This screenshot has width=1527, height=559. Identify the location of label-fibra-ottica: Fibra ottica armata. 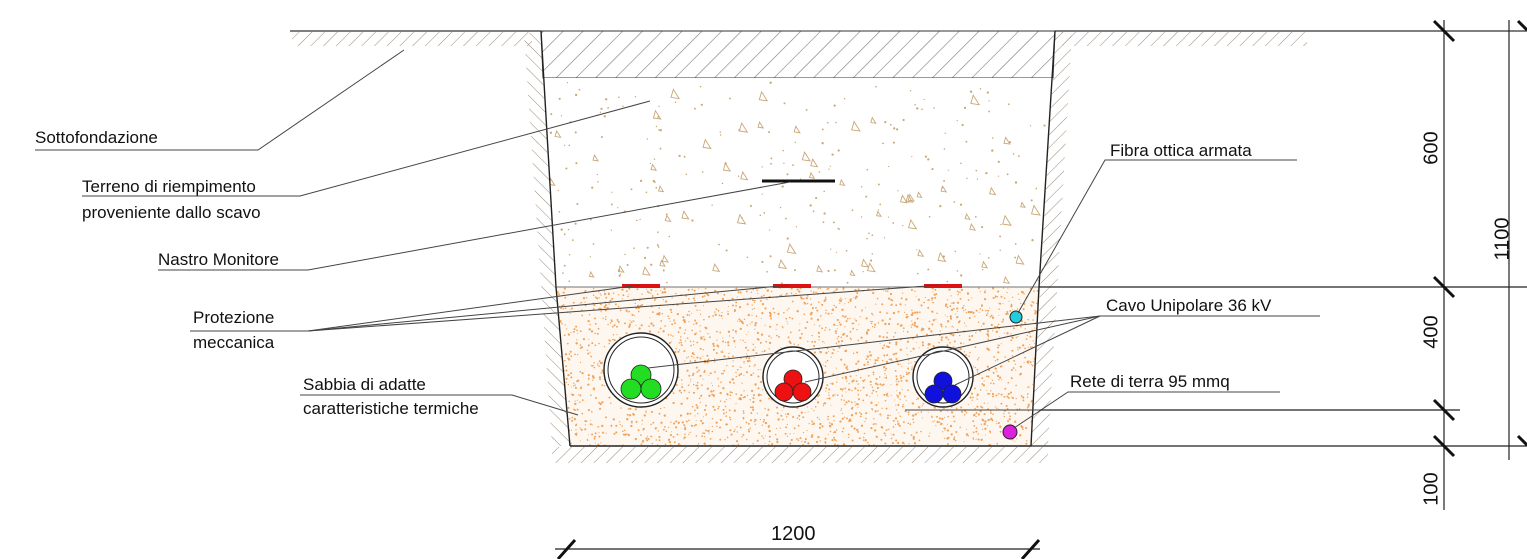
(1181, 150).